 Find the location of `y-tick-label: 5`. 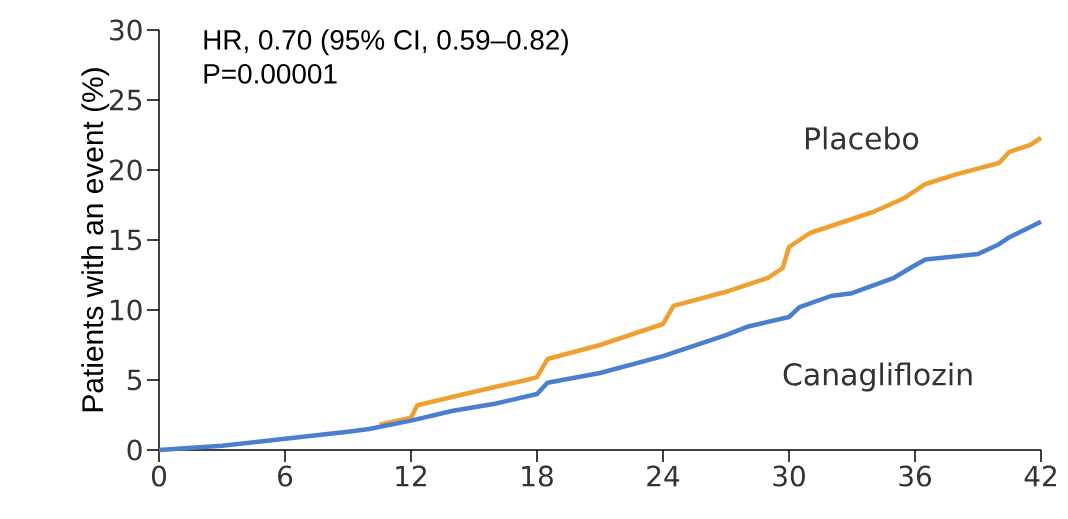

y-tick-label: 5 is located at coordinates (134, 380).